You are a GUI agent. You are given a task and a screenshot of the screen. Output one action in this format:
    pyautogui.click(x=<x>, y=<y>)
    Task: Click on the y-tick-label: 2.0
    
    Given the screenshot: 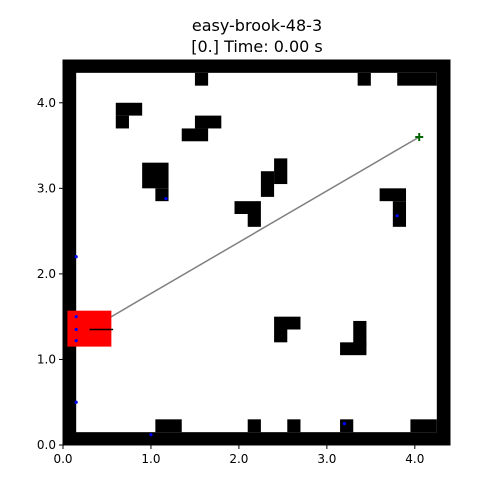 What is the action you would take?
    pyautogui.click(x=46, y=274)
    